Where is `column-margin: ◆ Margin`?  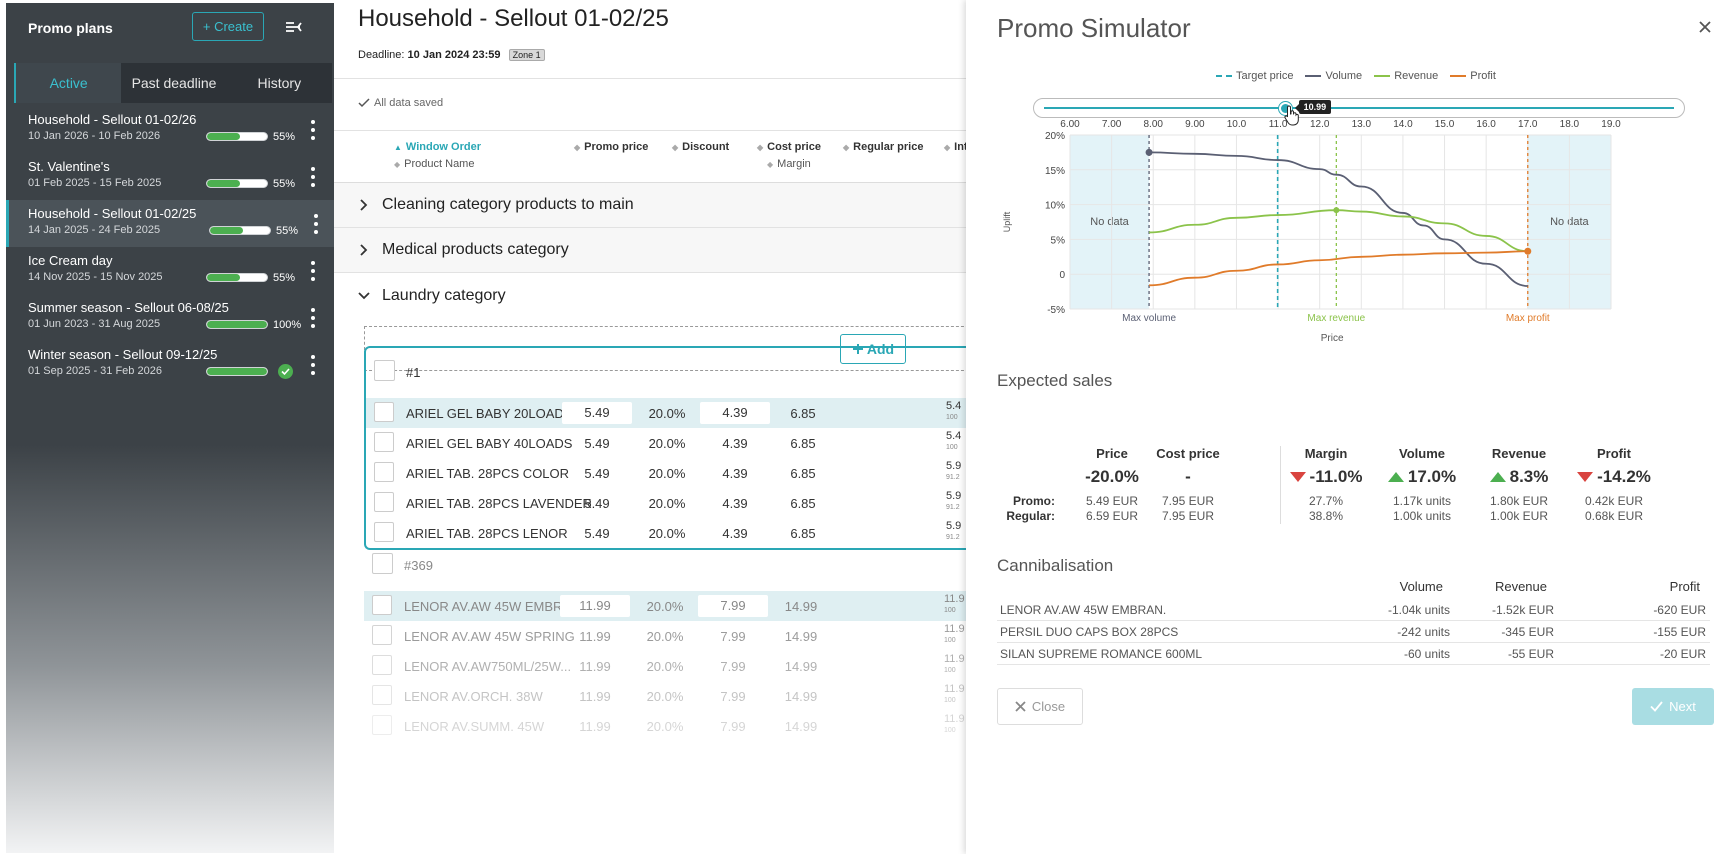
column-margin: ◆ Margin is located at coordinates (789, 164).